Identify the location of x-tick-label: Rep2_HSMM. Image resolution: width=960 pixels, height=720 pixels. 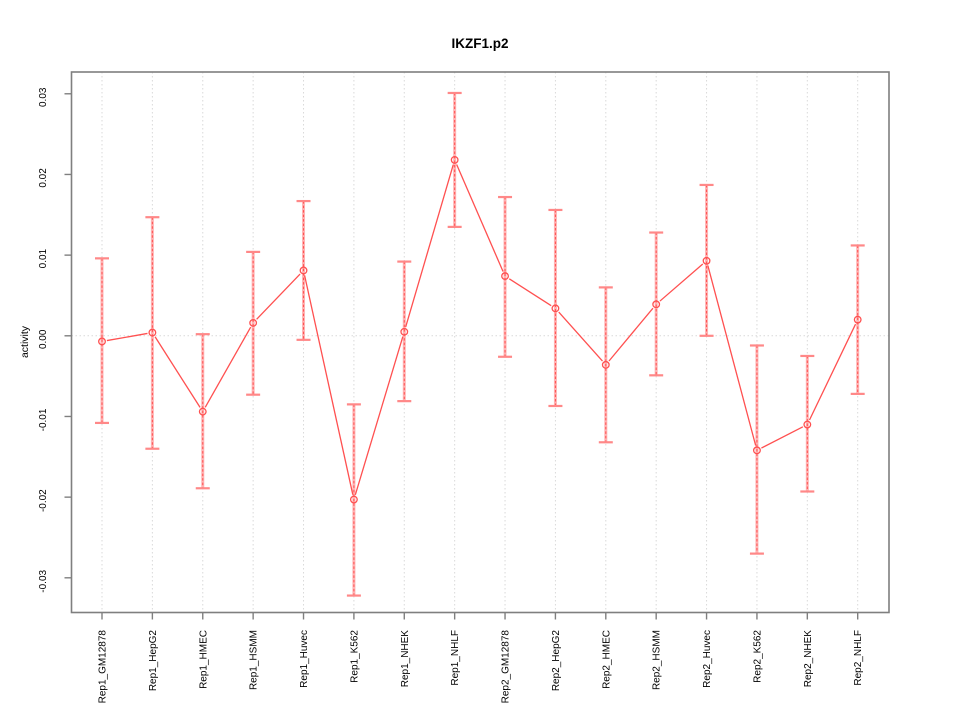
(657, 660).